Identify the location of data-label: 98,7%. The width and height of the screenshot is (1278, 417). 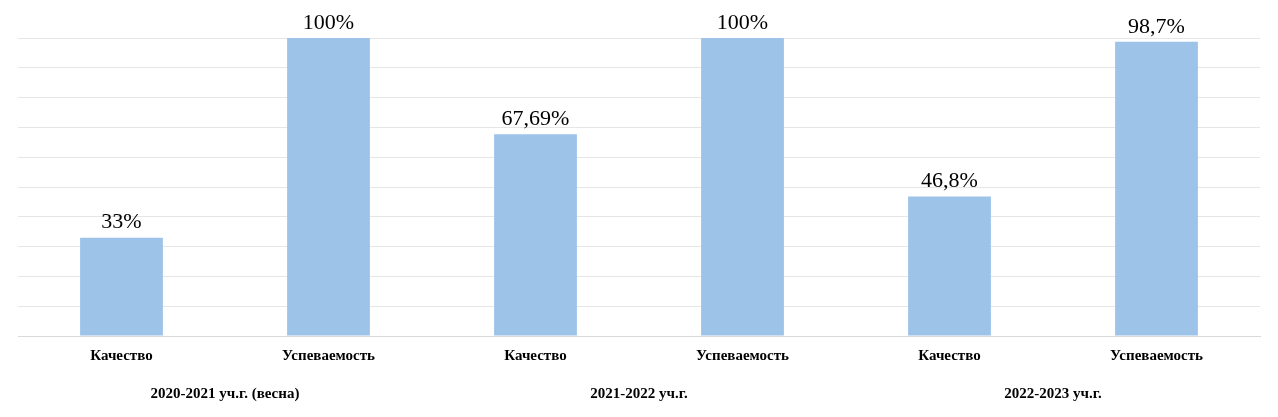
(1156, 25).